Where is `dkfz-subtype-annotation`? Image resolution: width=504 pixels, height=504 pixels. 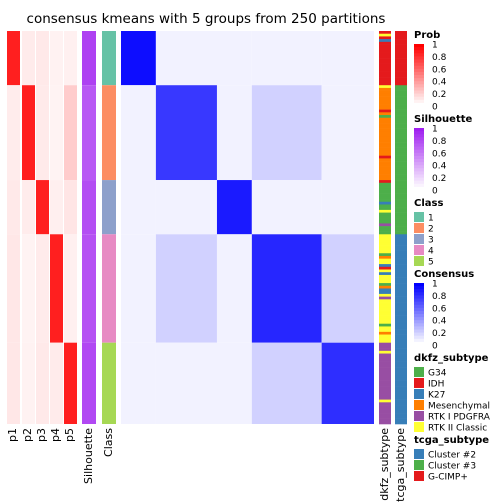 dkfz-subtype-annotation is located at coordinates (385, 228).